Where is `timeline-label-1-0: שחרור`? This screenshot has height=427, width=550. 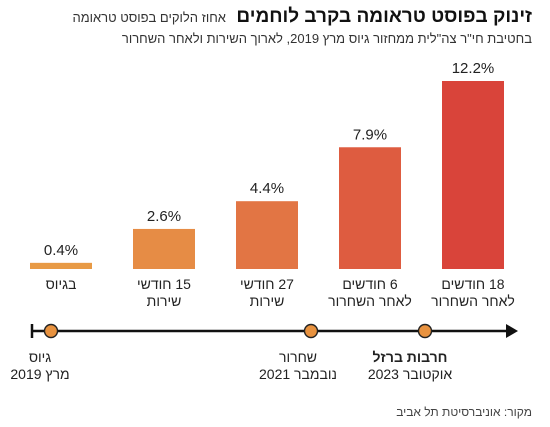
timeline-label-1-0: שחרור is located at coordinates (298, 357).